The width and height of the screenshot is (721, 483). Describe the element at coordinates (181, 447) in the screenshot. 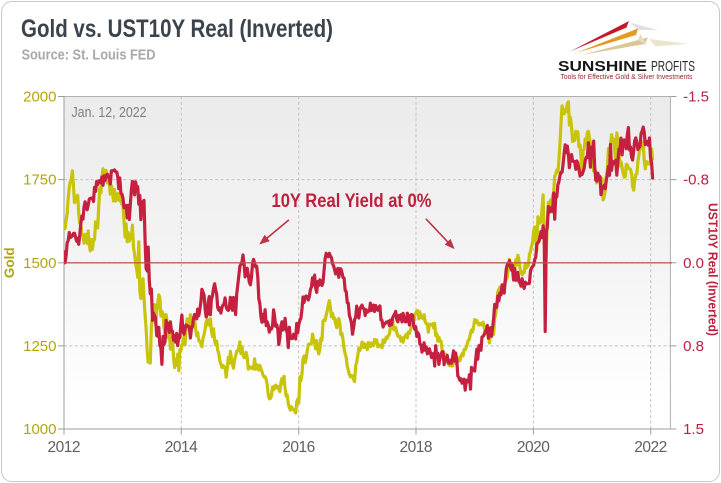

I see `svg-text: 2014` at that location.